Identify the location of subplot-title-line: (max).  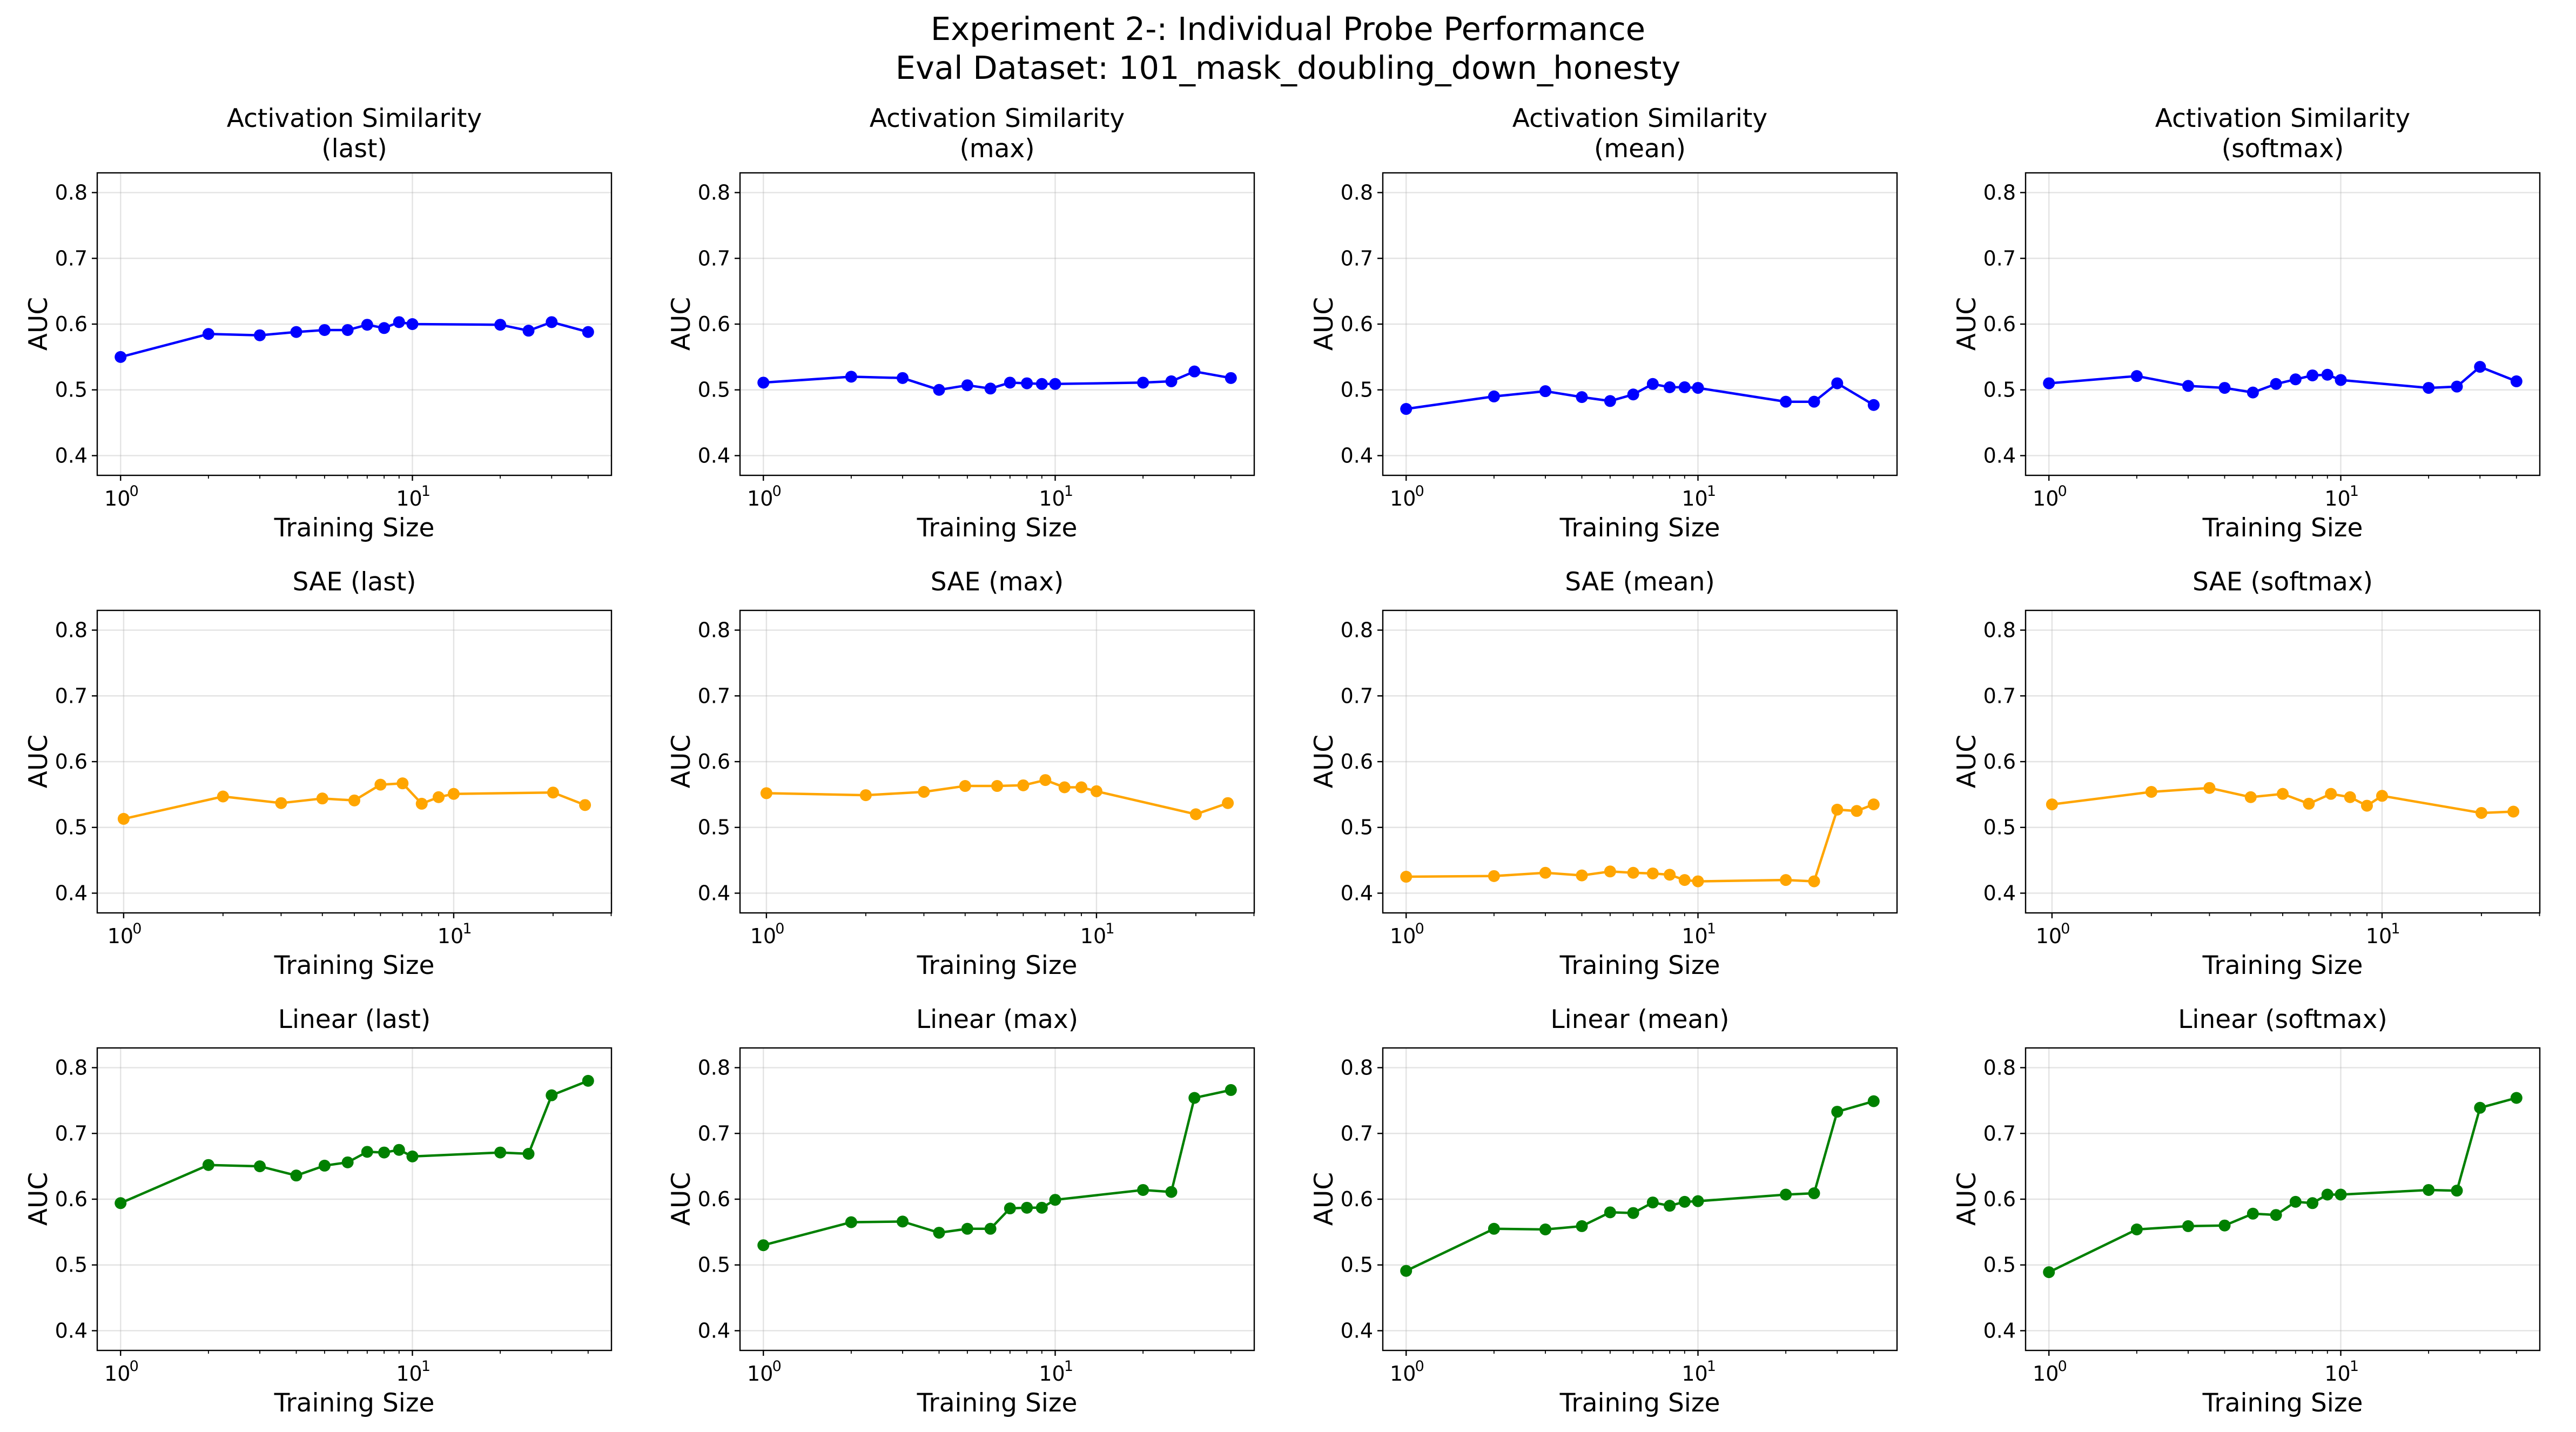
(997, 149).